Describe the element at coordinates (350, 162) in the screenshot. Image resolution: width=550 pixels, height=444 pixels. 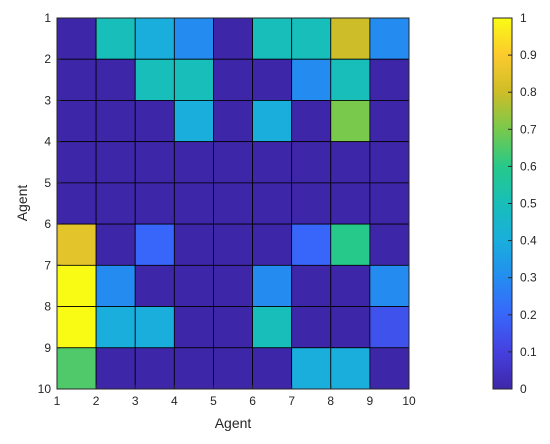
I see `heatmap-cell-r4-c8` at that location.